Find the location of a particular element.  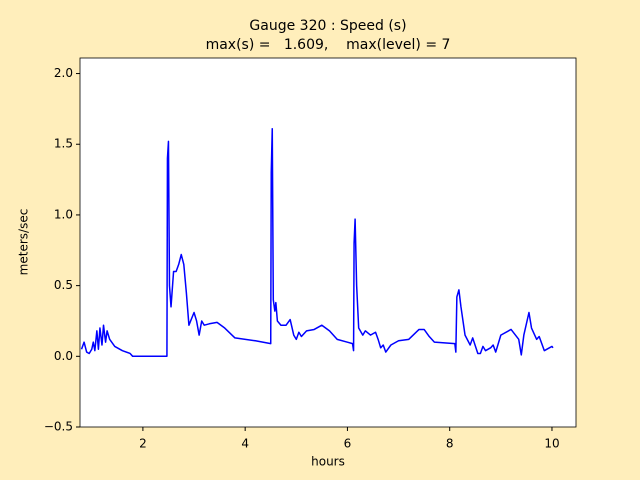

chart-subtitle: max(s) = 1.609, max(level) = 7 is located at coordinates (328, 45).